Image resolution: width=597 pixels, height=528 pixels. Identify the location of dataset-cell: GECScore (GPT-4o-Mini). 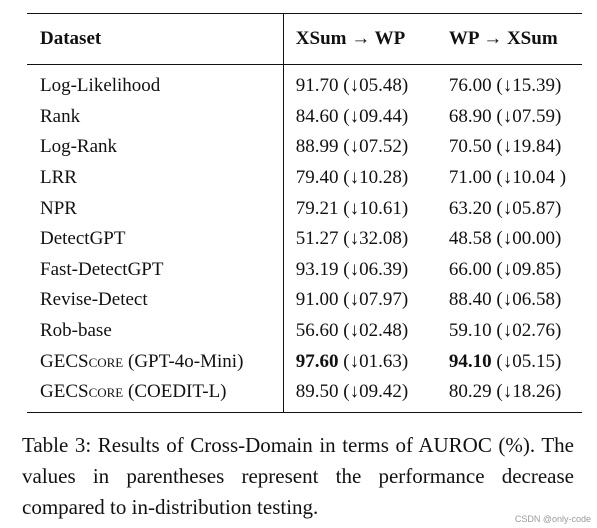
(155, 361).